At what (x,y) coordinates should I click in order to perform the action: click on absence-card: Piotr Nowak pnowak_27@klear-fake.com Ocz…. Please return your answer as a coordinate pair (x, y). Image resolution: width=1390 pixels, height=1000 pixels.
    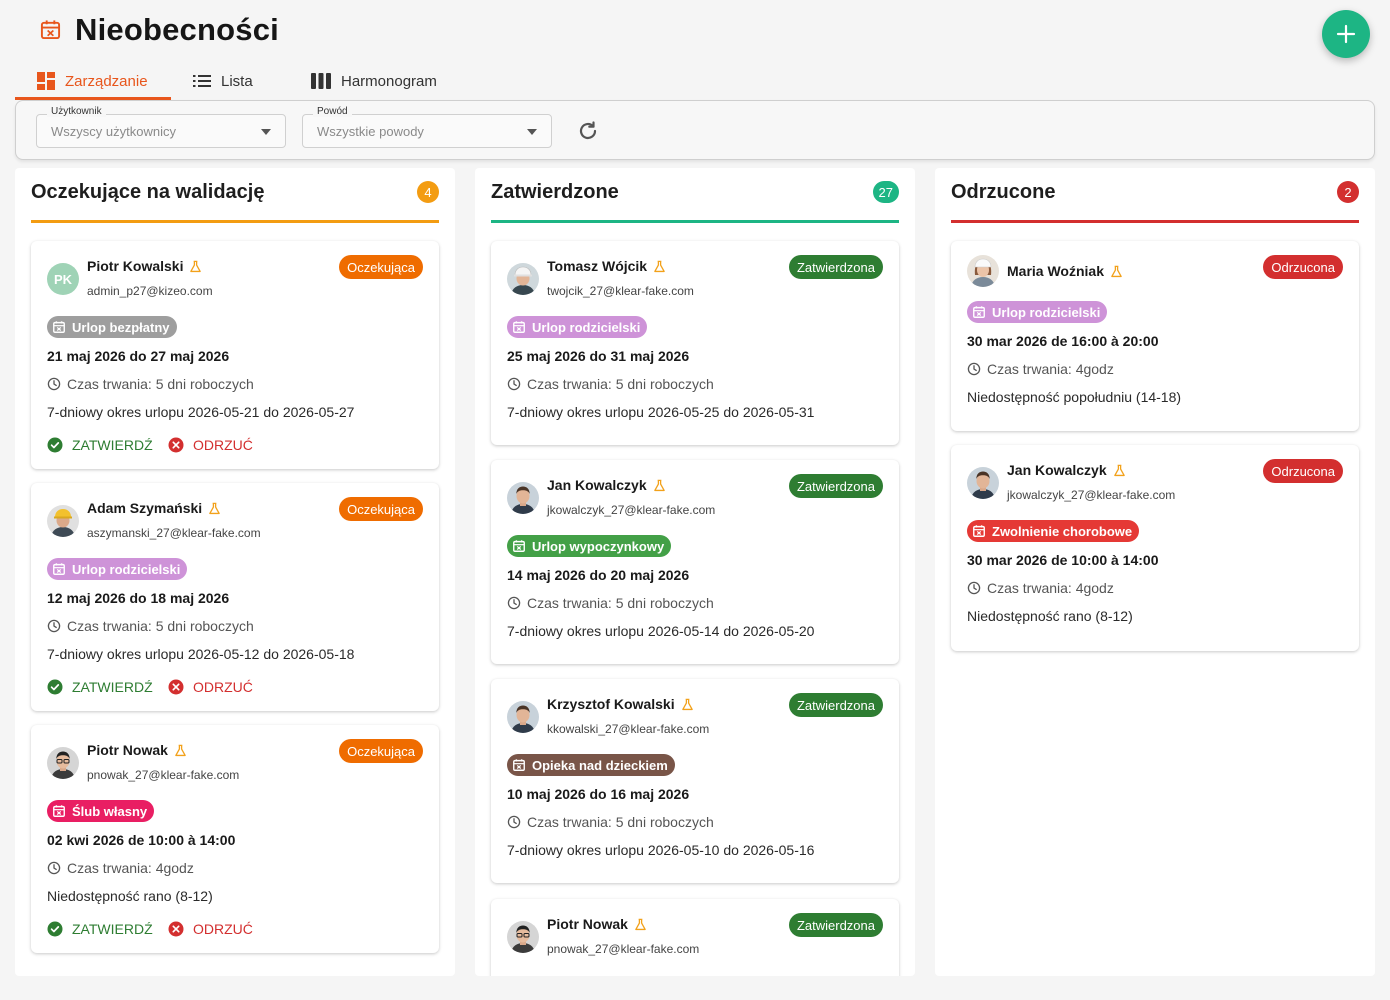
    Looking at the image, I should click on (235, 839).